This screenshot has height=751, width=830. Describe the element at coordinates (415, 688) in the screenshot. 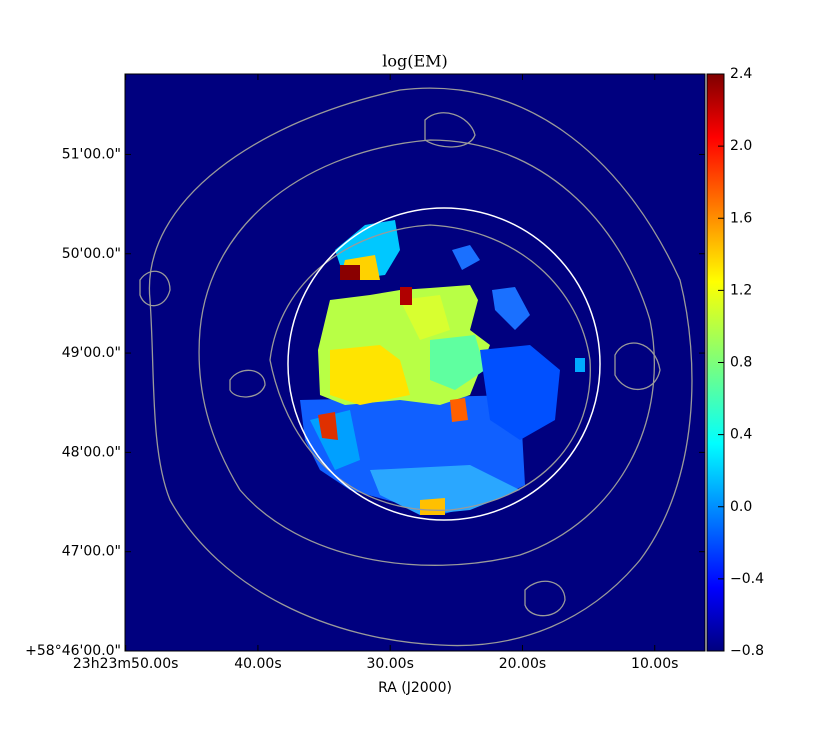

I see `x-axis-label: RA (J2000)` at that location.